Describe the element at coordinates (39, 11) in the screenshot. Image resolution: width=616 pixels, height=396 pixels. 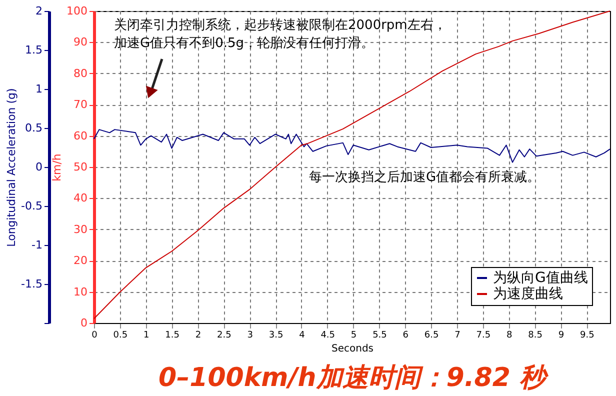
I see `y2-tick-label: 2` at that location.